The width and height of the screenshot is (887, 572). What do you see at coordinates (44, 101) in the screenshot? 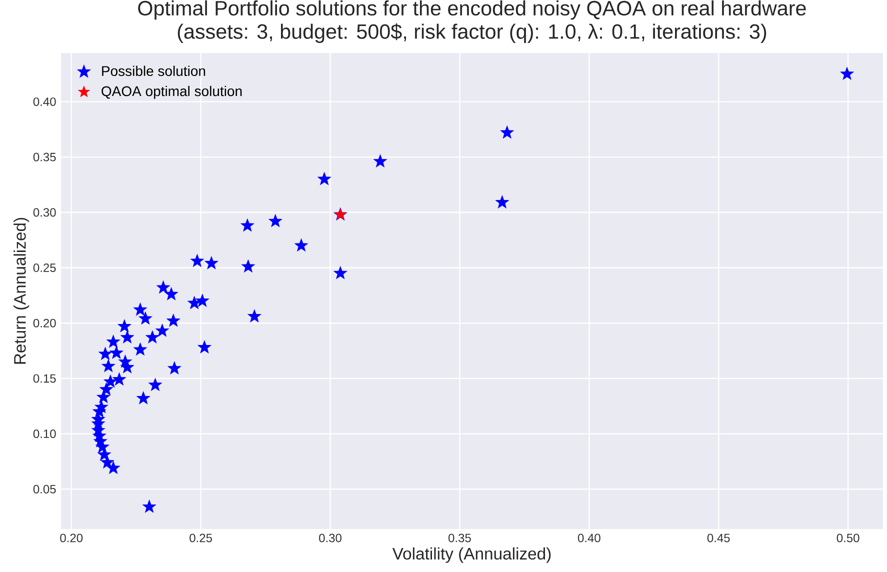
I see `y-tick-label: 0.40` at bounding box center [44, 101].